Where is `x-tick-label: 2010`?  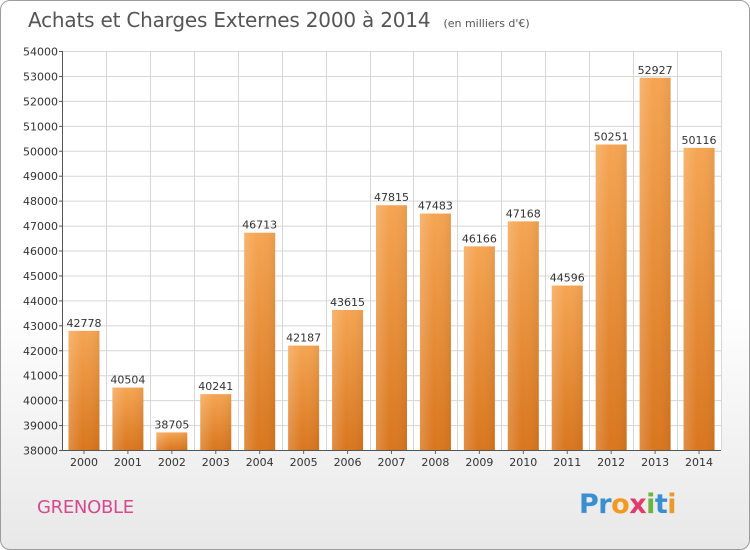 x-tick-label: 2010 is located at coordinates (523, 462).